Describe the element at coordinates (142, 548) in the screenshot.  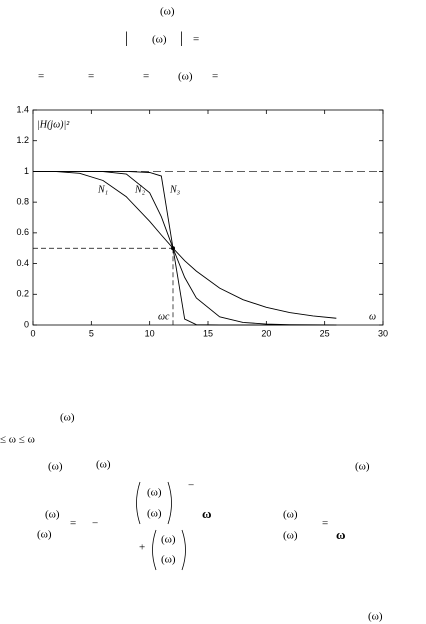
I see `fragment: +` at that location.